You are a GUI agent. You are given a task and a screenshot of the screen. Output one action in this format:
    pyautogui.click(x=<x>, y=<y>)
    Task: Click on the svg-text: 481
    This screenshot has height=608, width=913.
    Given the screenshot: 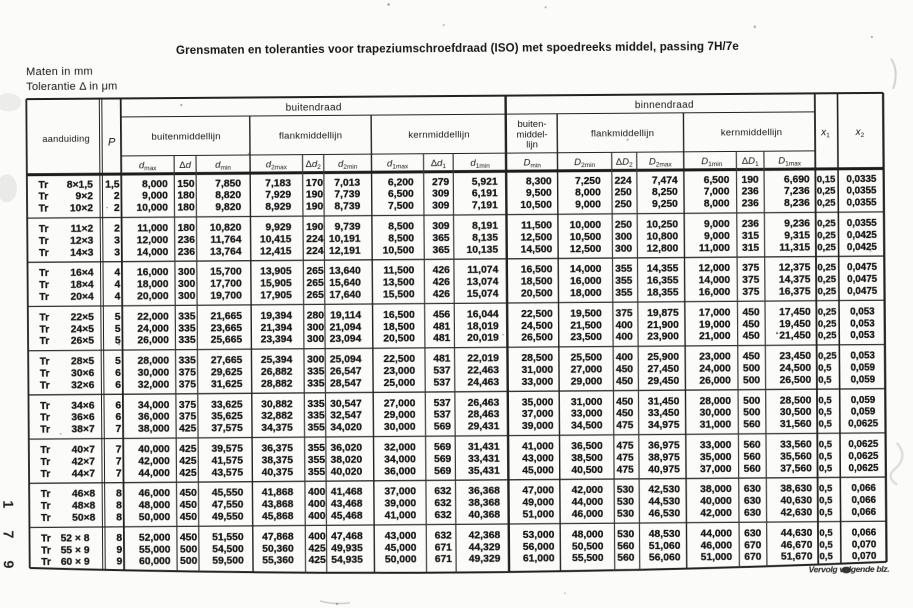 What is the action you would take?
    pyautogui.click(x=442, y=338)
    